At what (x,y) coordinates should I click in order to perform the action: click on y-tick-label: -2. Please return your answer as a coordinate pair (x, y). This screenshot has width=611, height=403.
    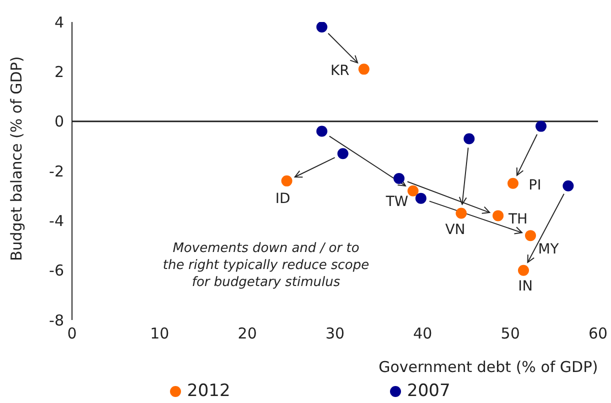
    Looking at the image, I should click on (56, 171).